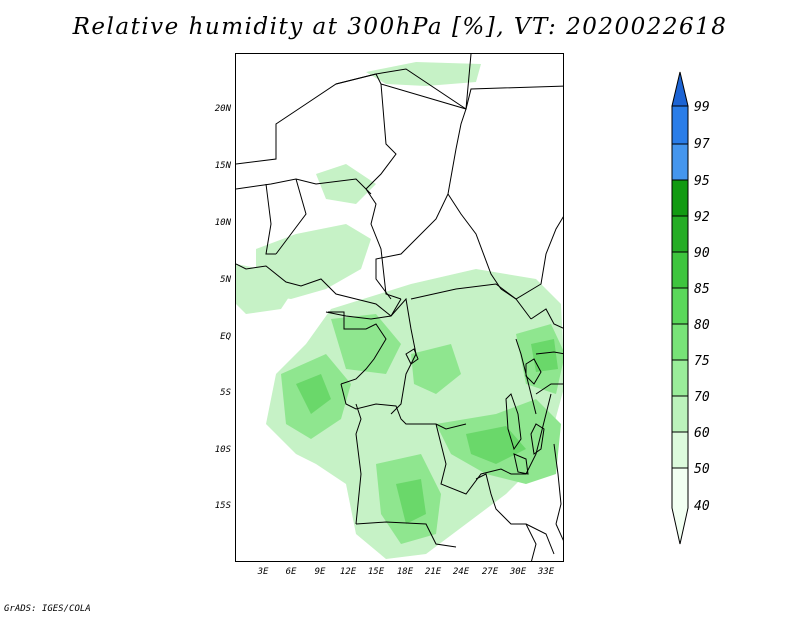  I want to click on lon-label-9e: 9E, so click(320, 572).